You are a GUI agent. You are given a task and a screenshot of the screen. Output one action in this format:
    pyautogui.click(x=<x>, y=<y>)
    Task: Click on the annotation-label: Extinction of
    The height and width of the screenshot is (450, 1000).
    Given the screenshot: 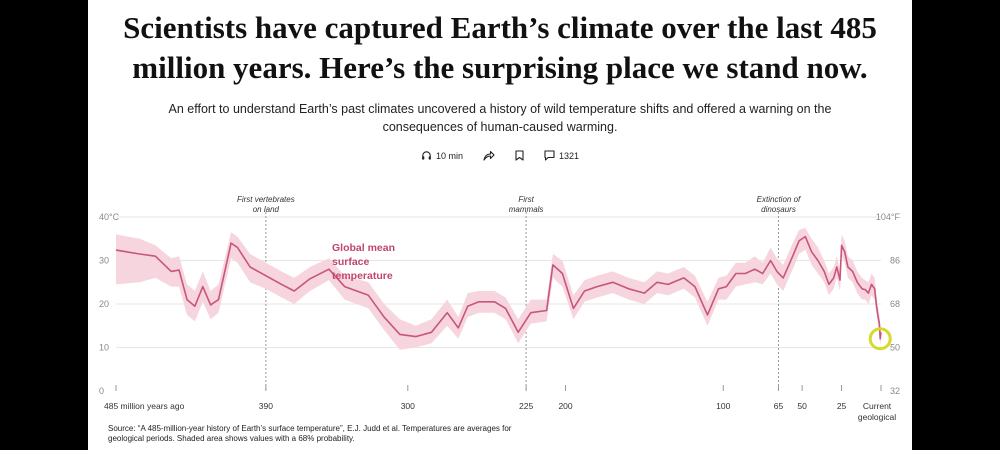 What is the action you would take?
    pyautogui.click(x=779, y=199)
    